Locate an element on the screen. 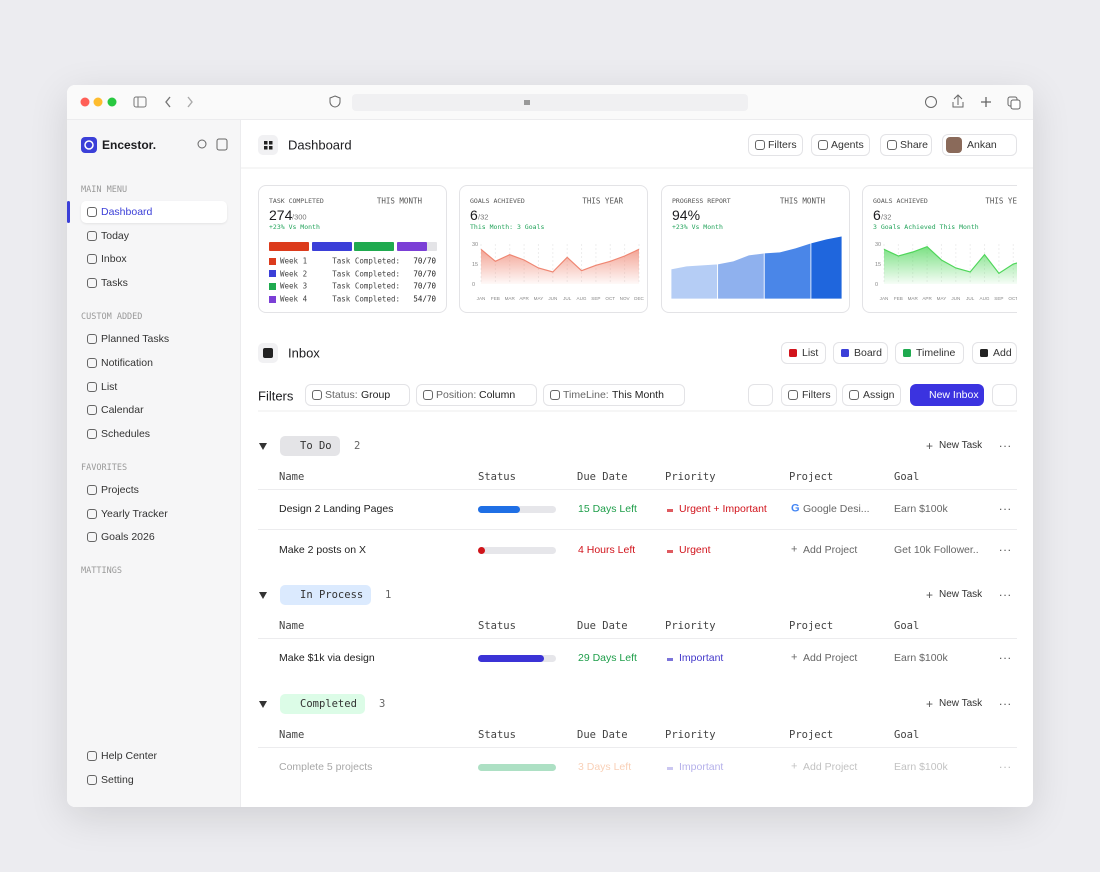  nav-item: Today is located at coordinates (115, 235).